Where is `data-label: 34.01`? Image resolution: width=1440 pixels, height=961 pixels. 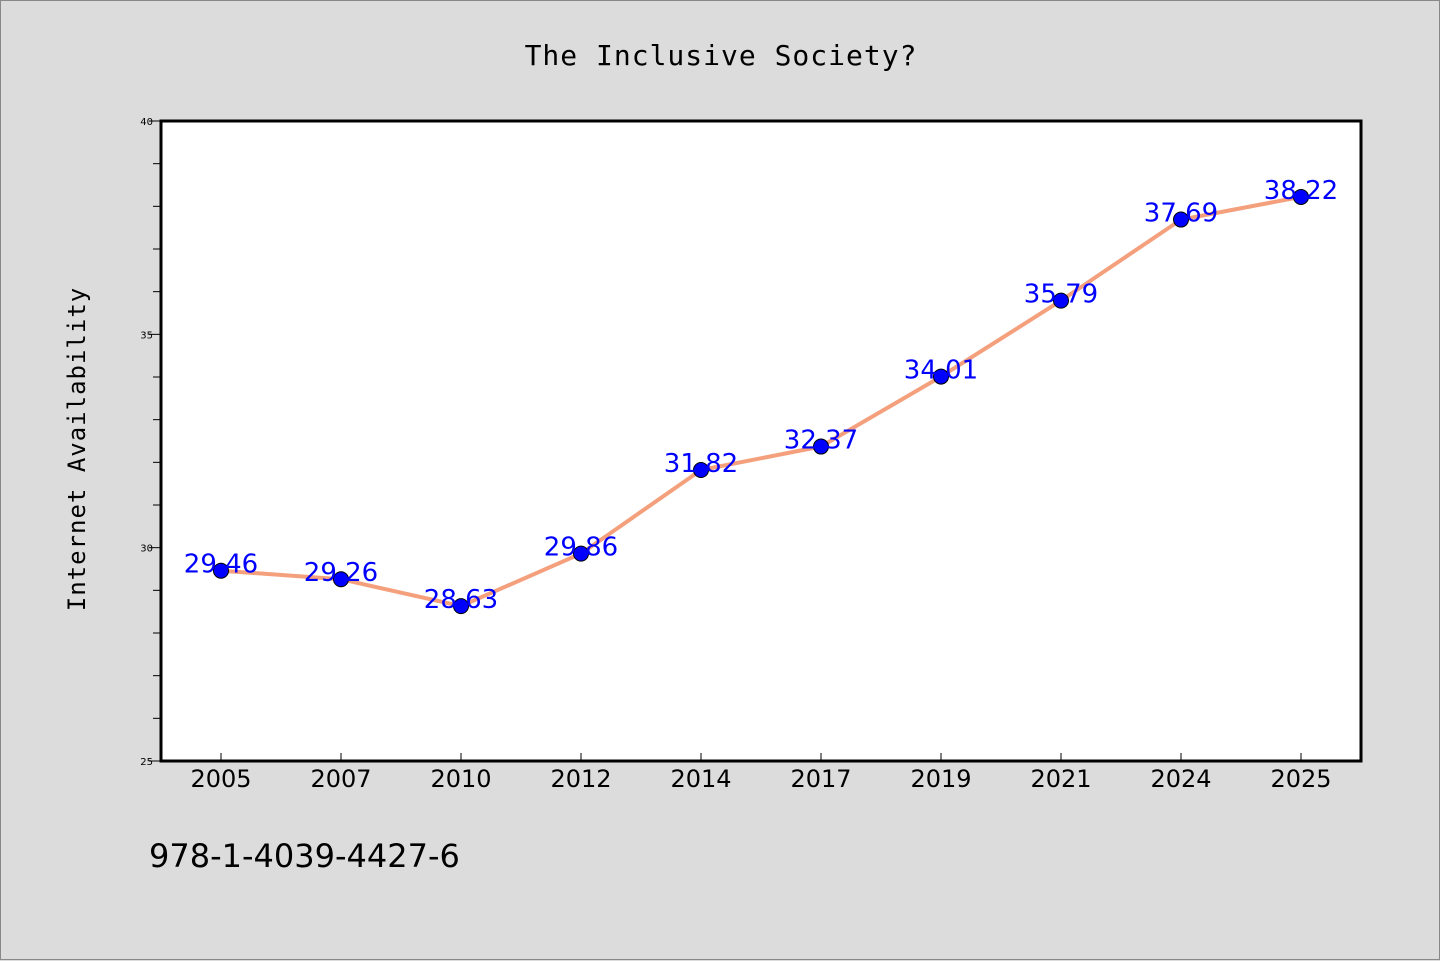
data-label: 34.01 is located at coordinates (941, 371).